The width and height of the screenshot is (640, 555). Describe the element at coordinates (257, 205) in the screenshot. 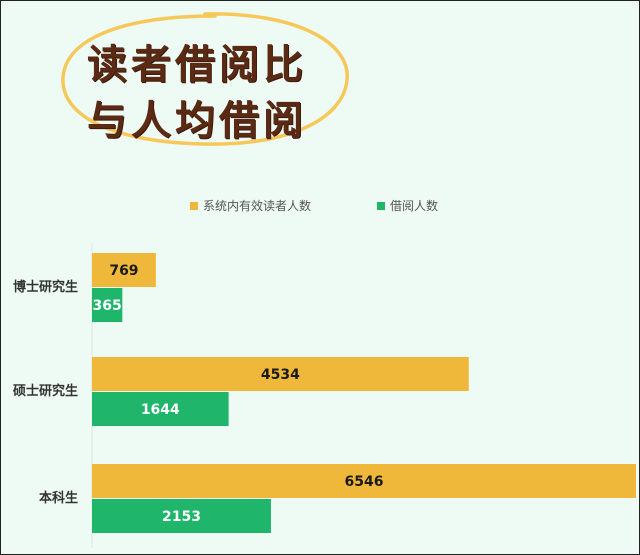

I see `legend-label-0: 系统内有效读者人数` at that location.